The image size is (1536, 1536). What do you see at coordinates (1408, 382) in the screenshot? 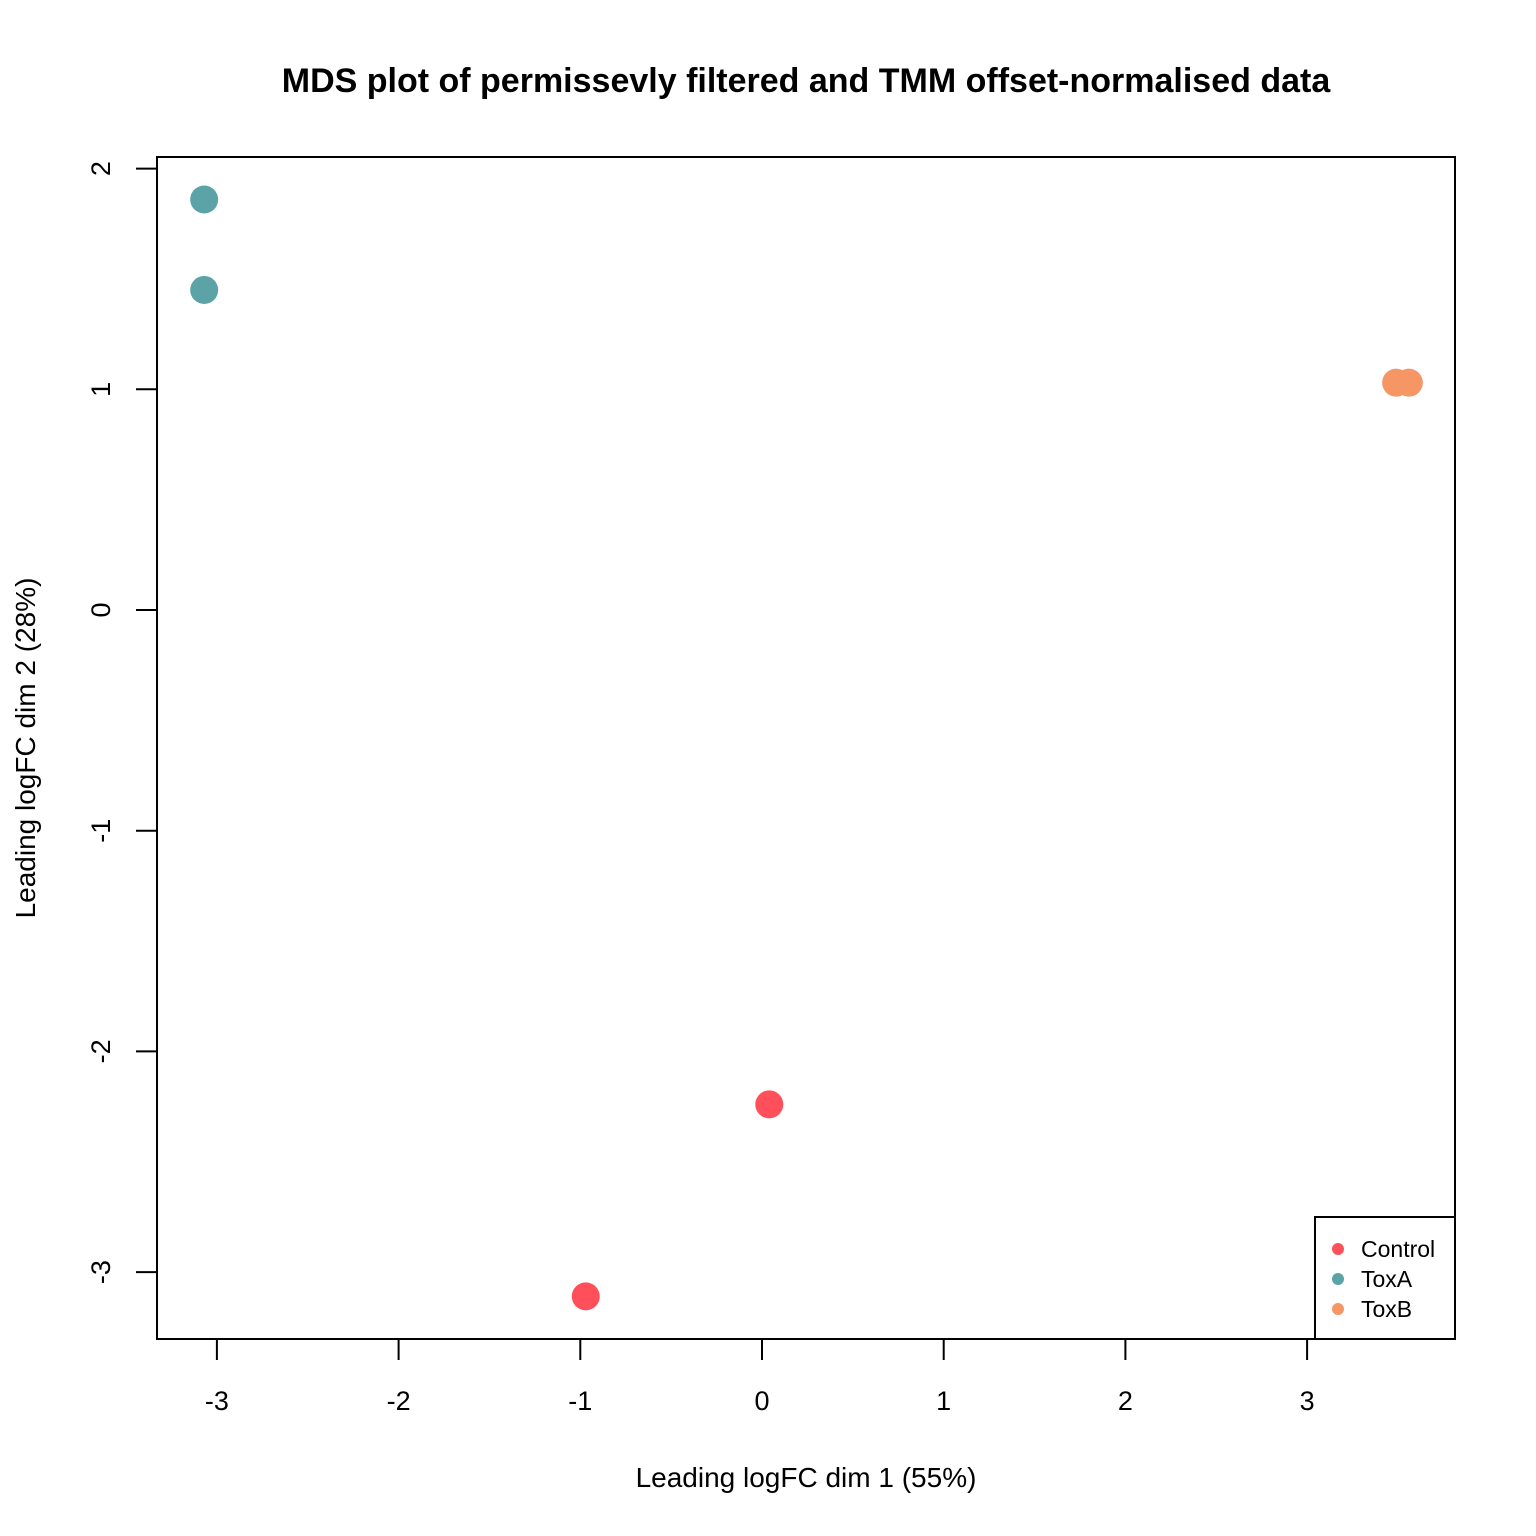
I see `point-toxb` at bounding box center [1408, 382].